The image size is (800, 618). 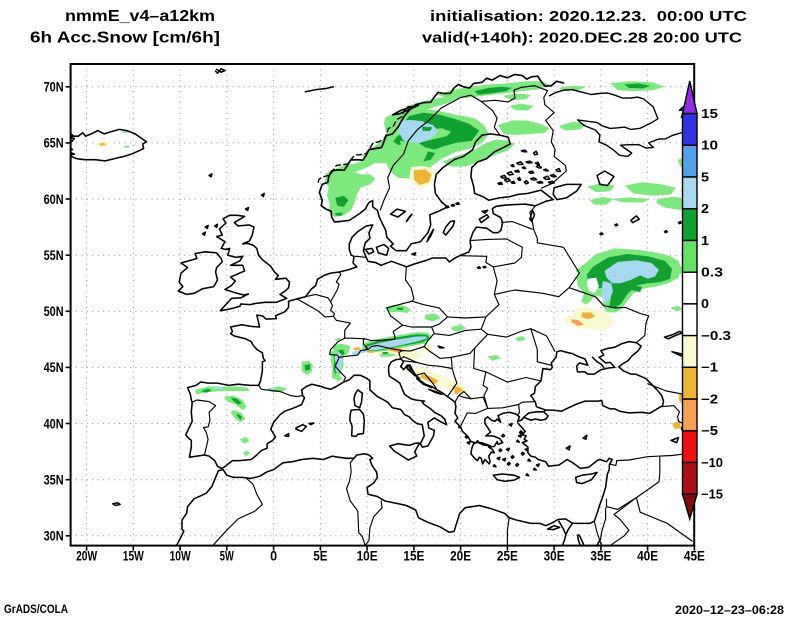 I want to click on svg-text: GrADS/COLA, so click(x=36, y=609).